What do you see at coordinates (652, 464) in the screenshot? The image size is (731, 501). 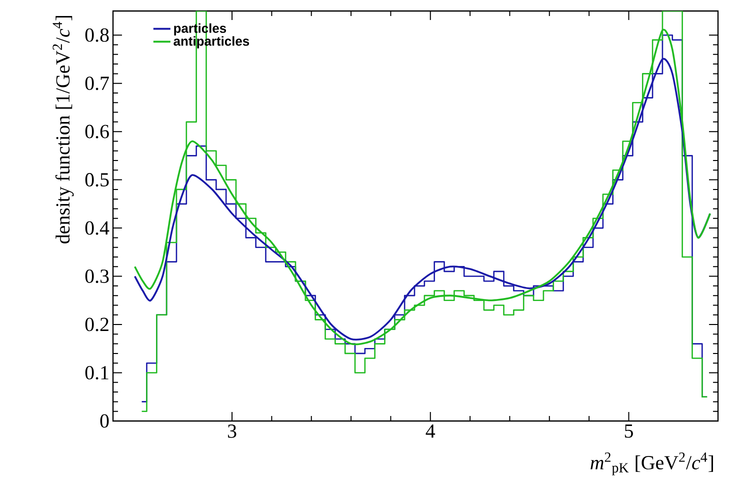 I see `text: m$^{2}$$_{pK}$ [GeV$^{2}$/c$^{4}$]` at bounding box center [652, 464].